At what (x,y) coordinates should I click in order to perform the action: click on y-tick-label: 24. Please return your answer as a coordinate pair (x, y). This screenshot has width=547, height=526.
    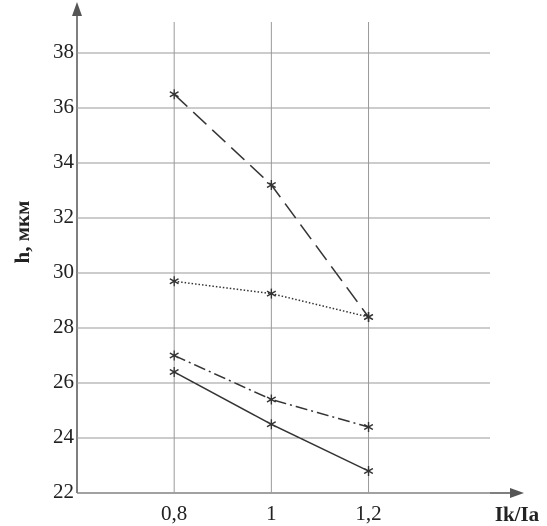
    Looking at the image, I should click on (64, 436).